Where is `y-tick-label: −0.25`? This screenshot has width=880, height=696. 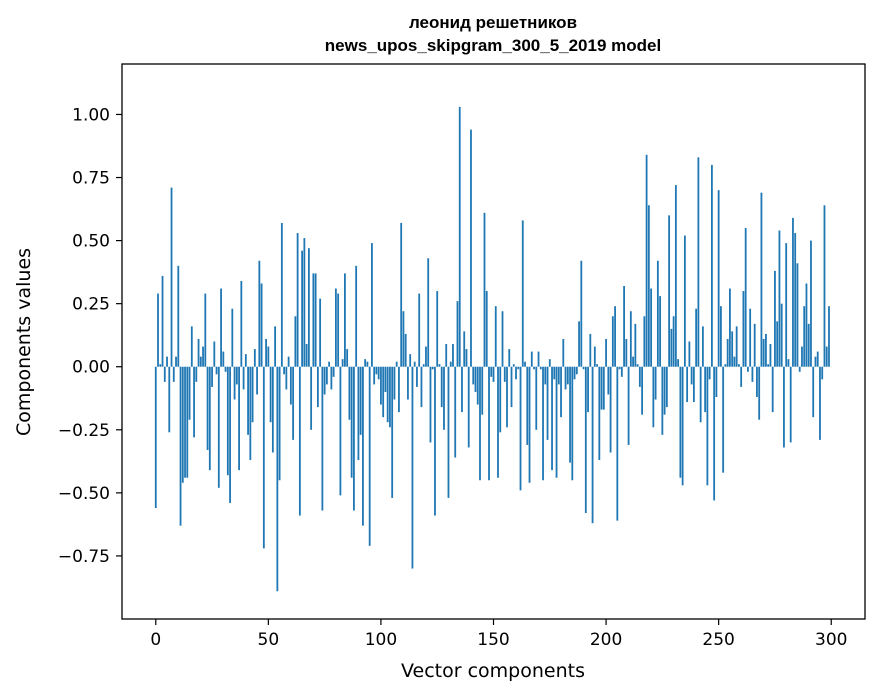
y-tick-label: −0.25 is located at coordinates (84, 431).